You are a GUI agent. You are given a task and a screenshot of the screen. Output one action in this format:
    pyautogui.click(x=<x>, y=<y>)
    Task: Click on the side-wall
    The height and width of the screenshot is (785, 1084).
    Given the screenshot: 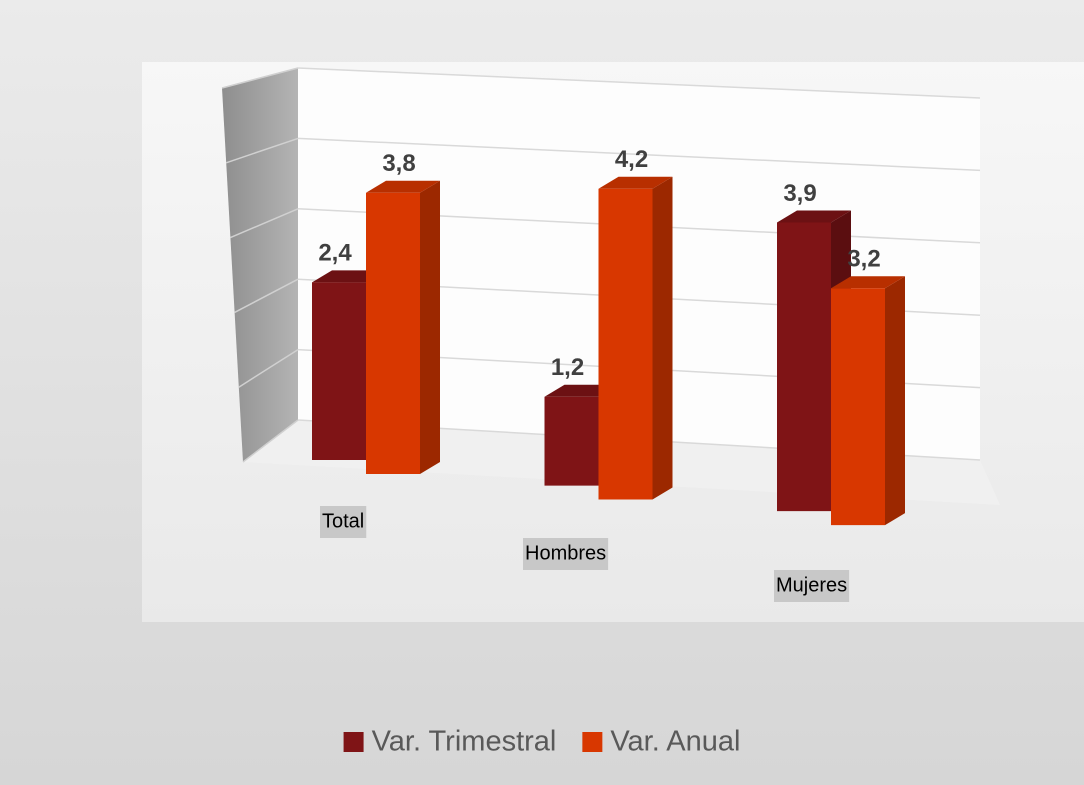 What is the action you would take?
    pyautogui.click(x=260, y=265)
    